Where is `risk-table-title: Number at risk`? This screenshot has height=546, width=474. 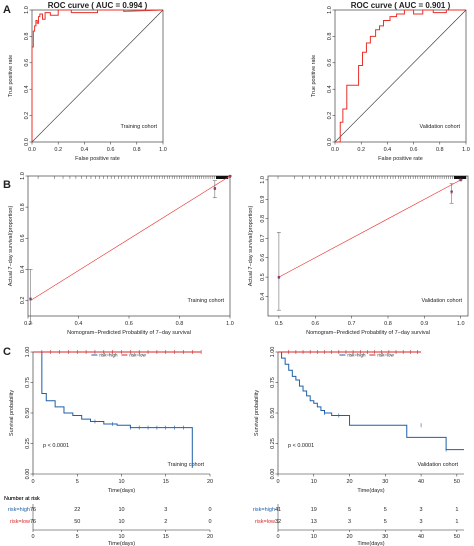
risk-table-title: Number at risk is located at coordinates (22, 499).